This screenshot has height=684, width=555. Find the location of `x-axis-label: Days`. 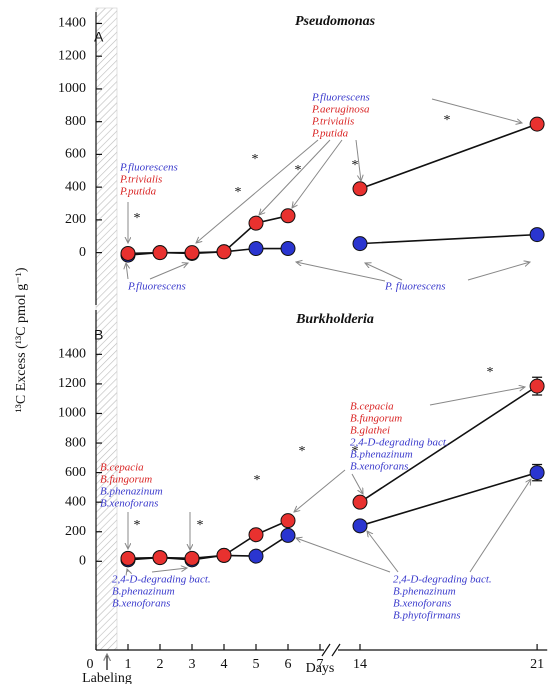

x-axis-label: Days is located at coordinates (320, 668).